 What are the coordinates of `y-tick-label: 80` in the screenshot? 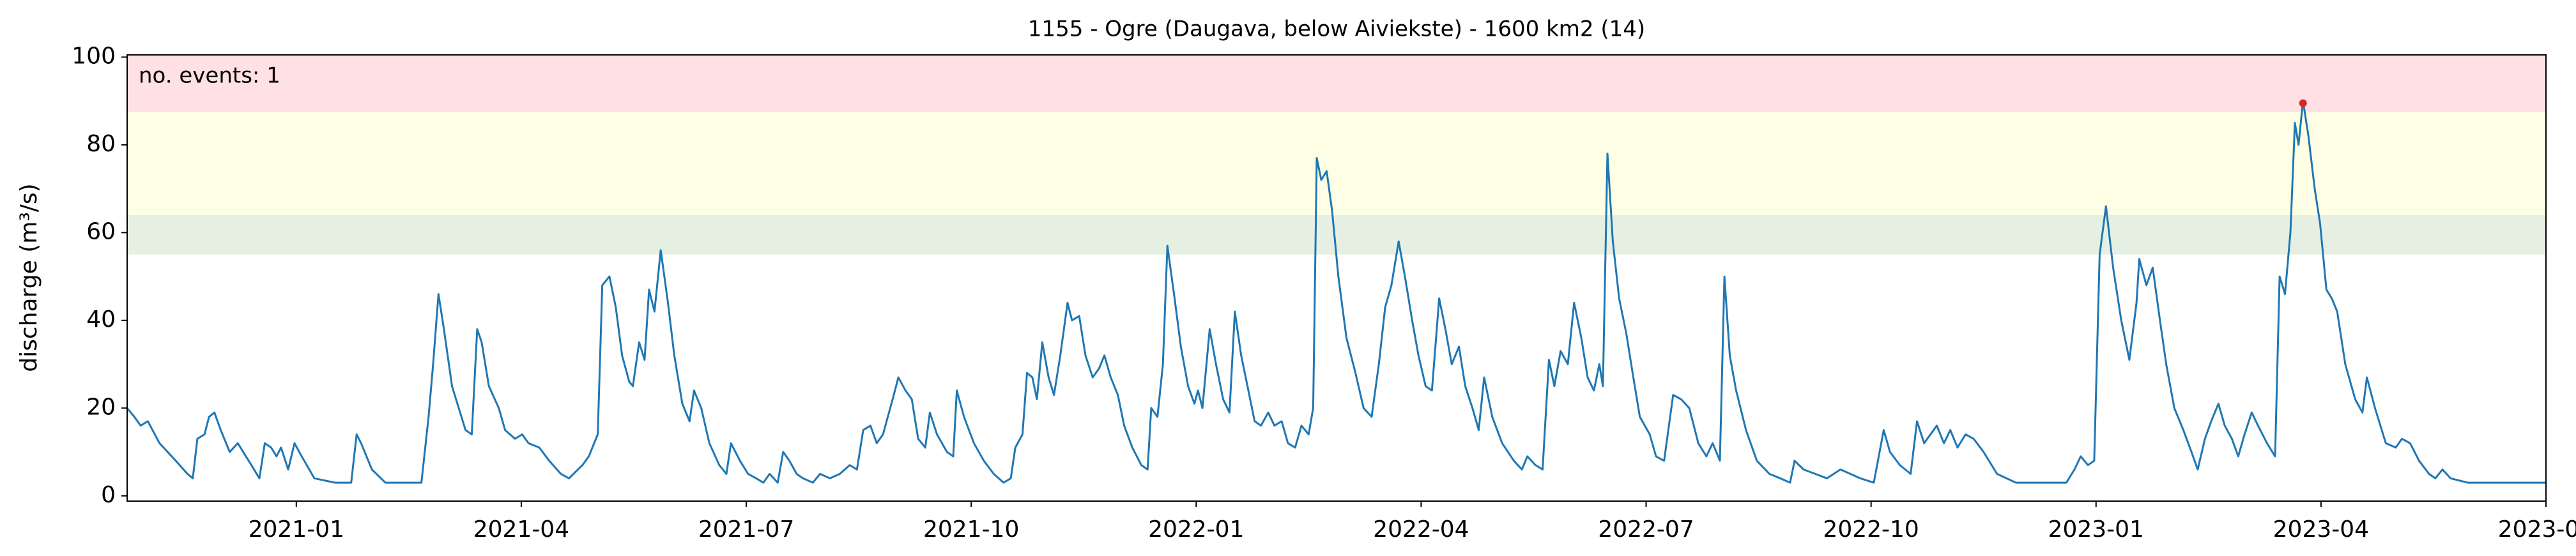 It's located at (101, 144).